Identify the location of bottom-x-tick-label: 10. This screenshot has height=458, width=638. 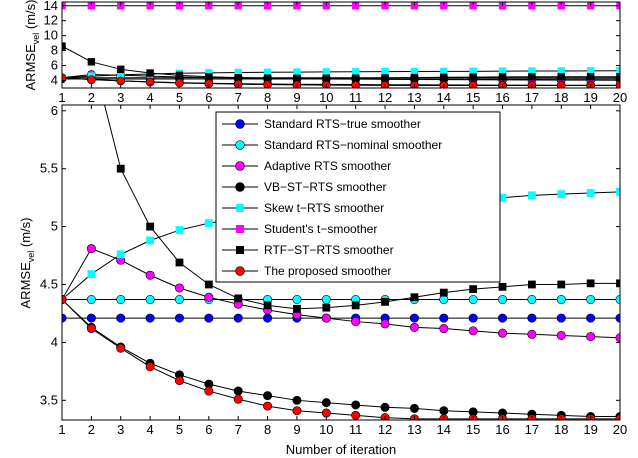
(326, 429).